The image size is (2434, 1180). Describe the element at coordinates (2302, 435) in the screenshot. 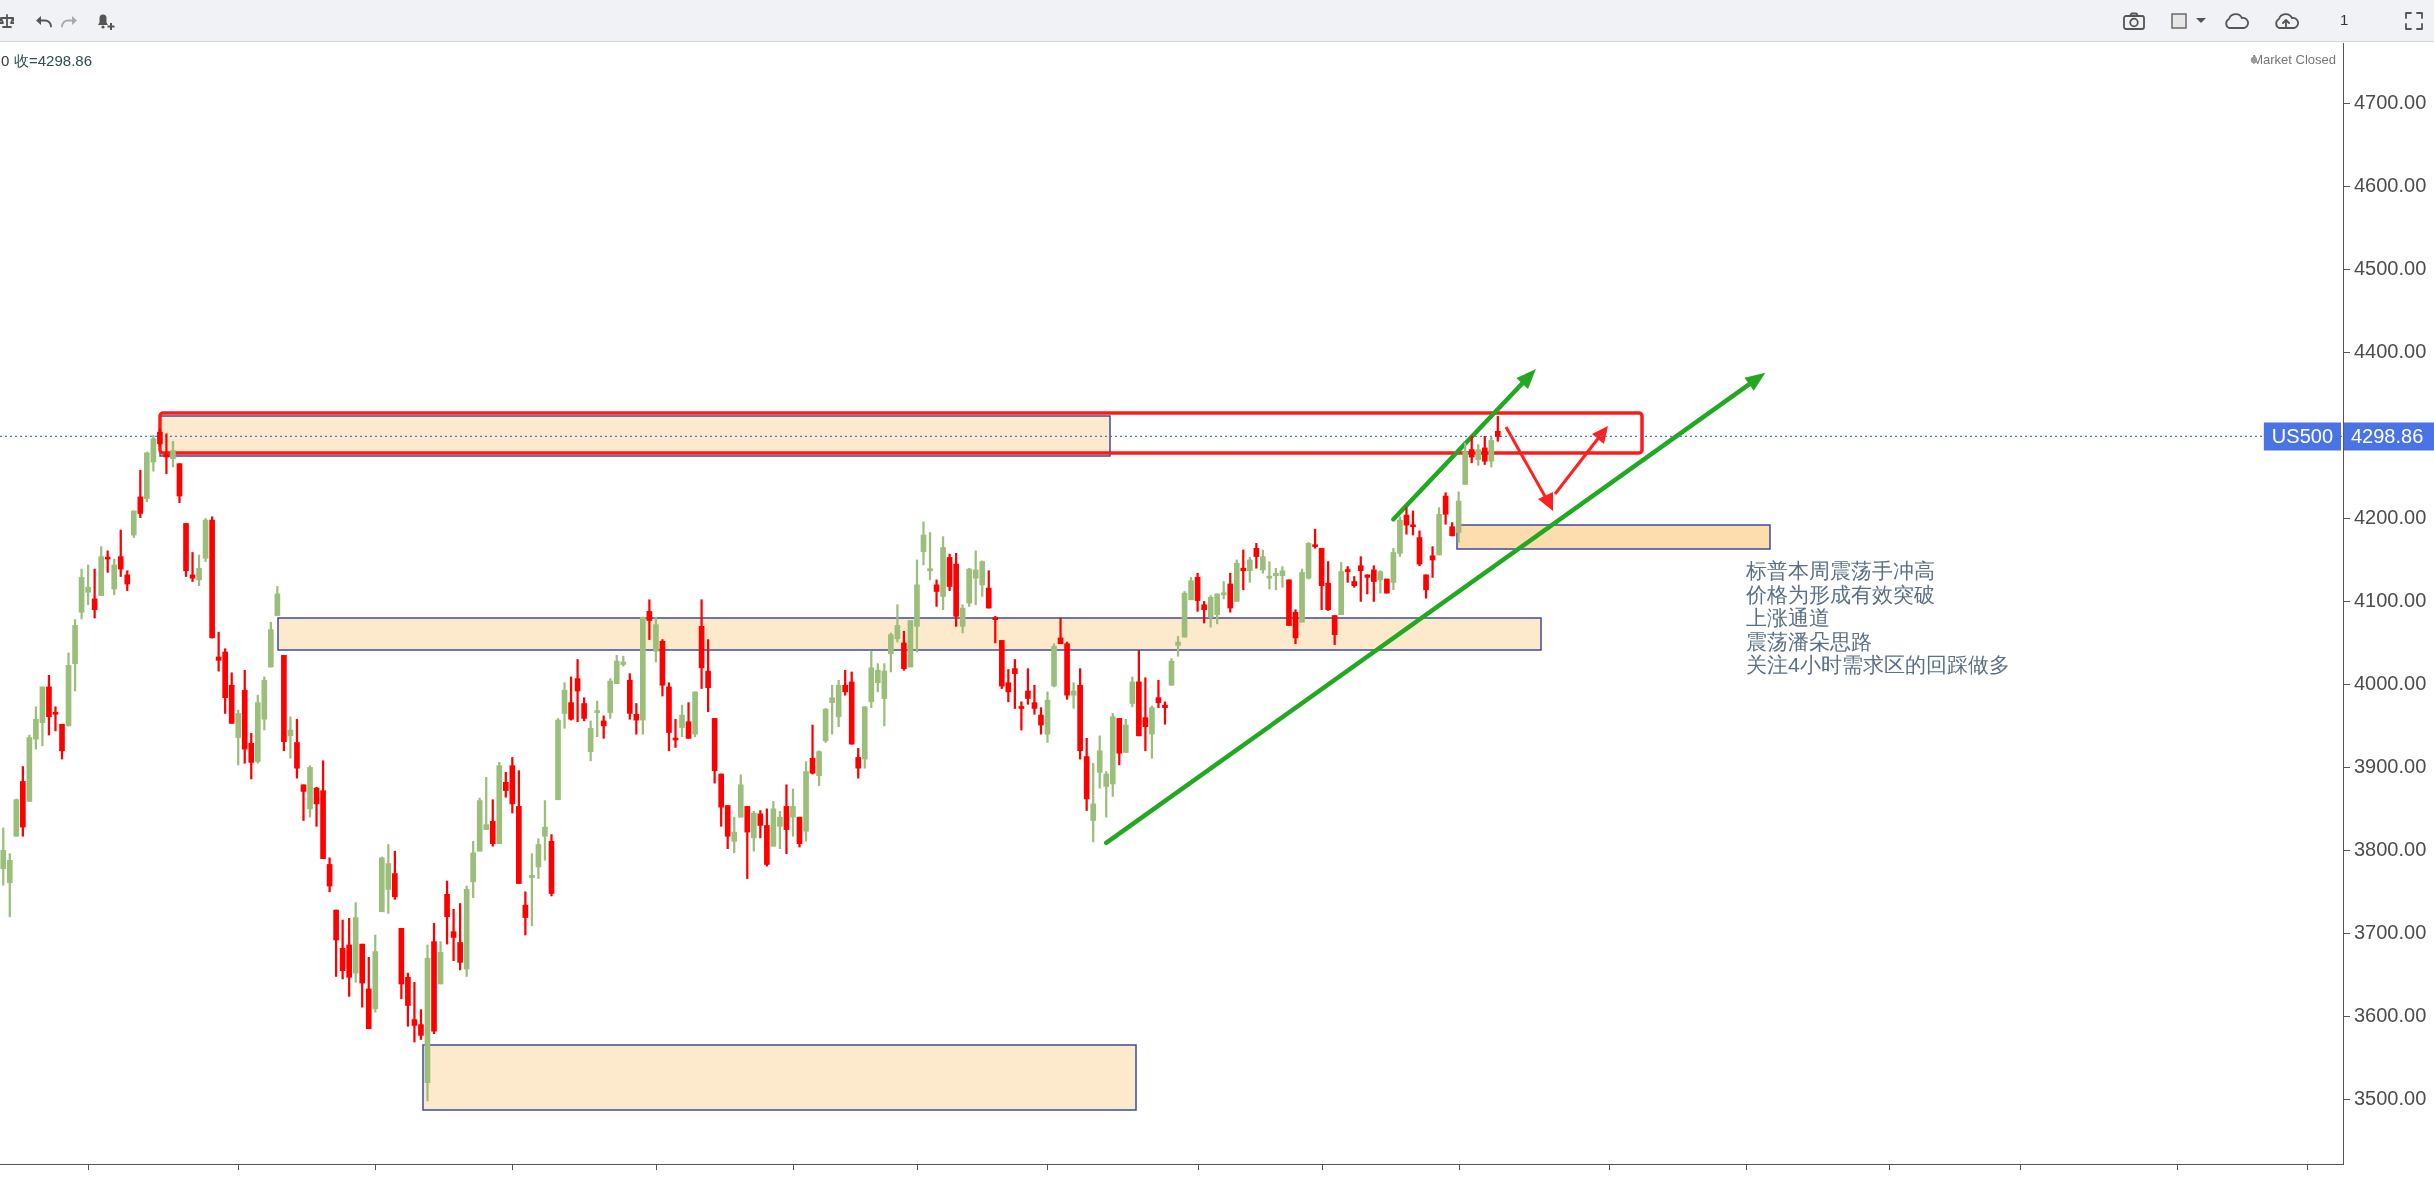

I see `ref-line-label: US500` at that location.